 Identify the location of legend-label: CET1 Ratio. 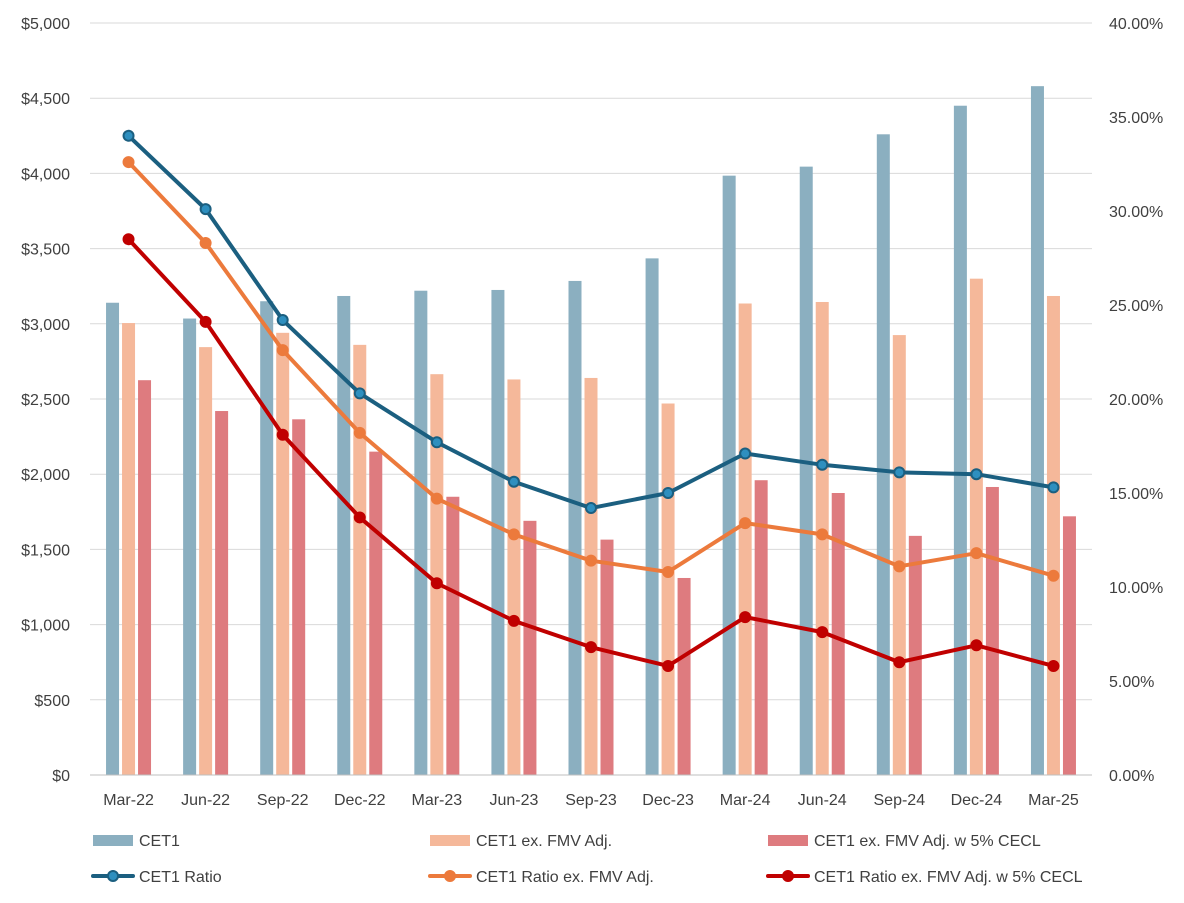
(180, 877).